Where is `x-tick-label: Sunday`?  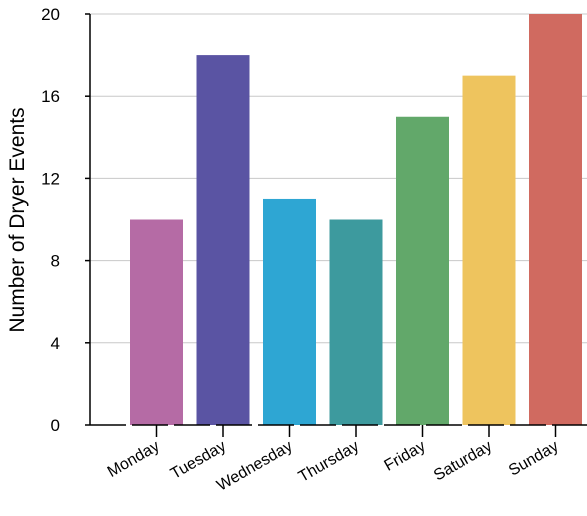
x-tick-label: Sunday is located at coordinates (533, 459).